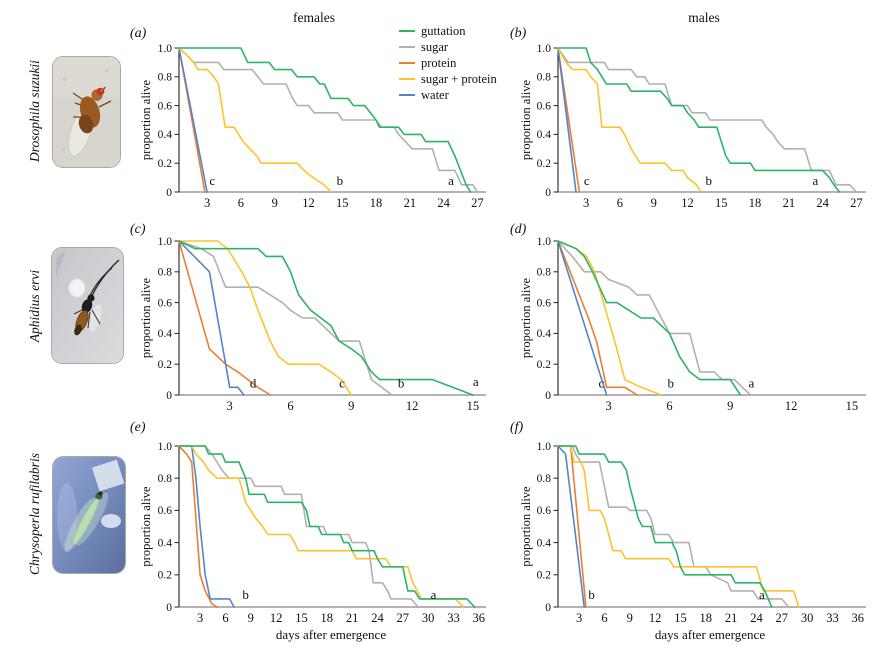  I want to click on photo-drosophila-suzukii, so click(86, 112).